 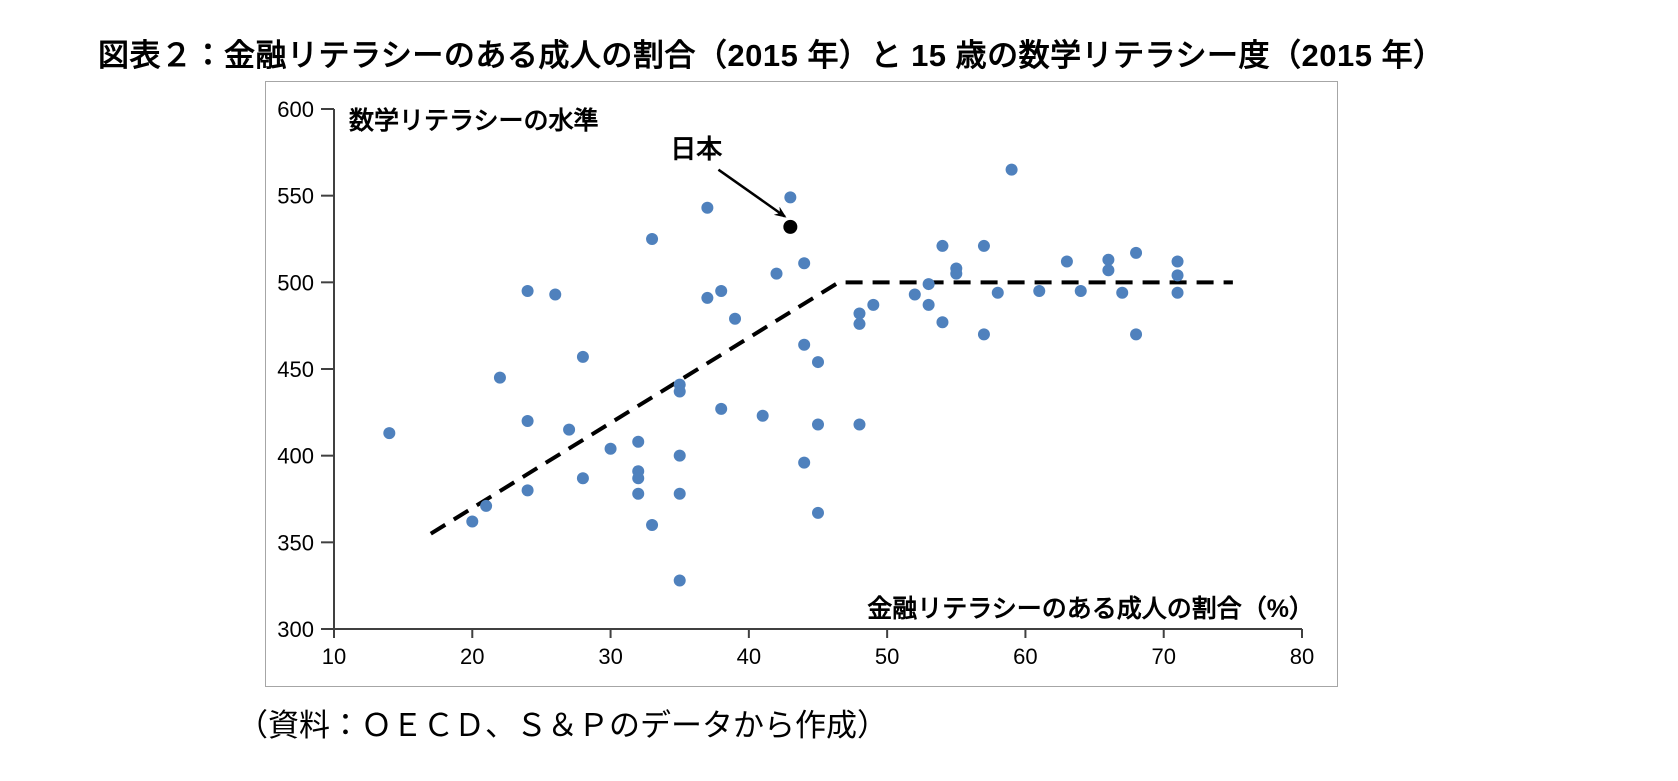 I want to click on x-tick-label: 20, so click(x=472, y=656).